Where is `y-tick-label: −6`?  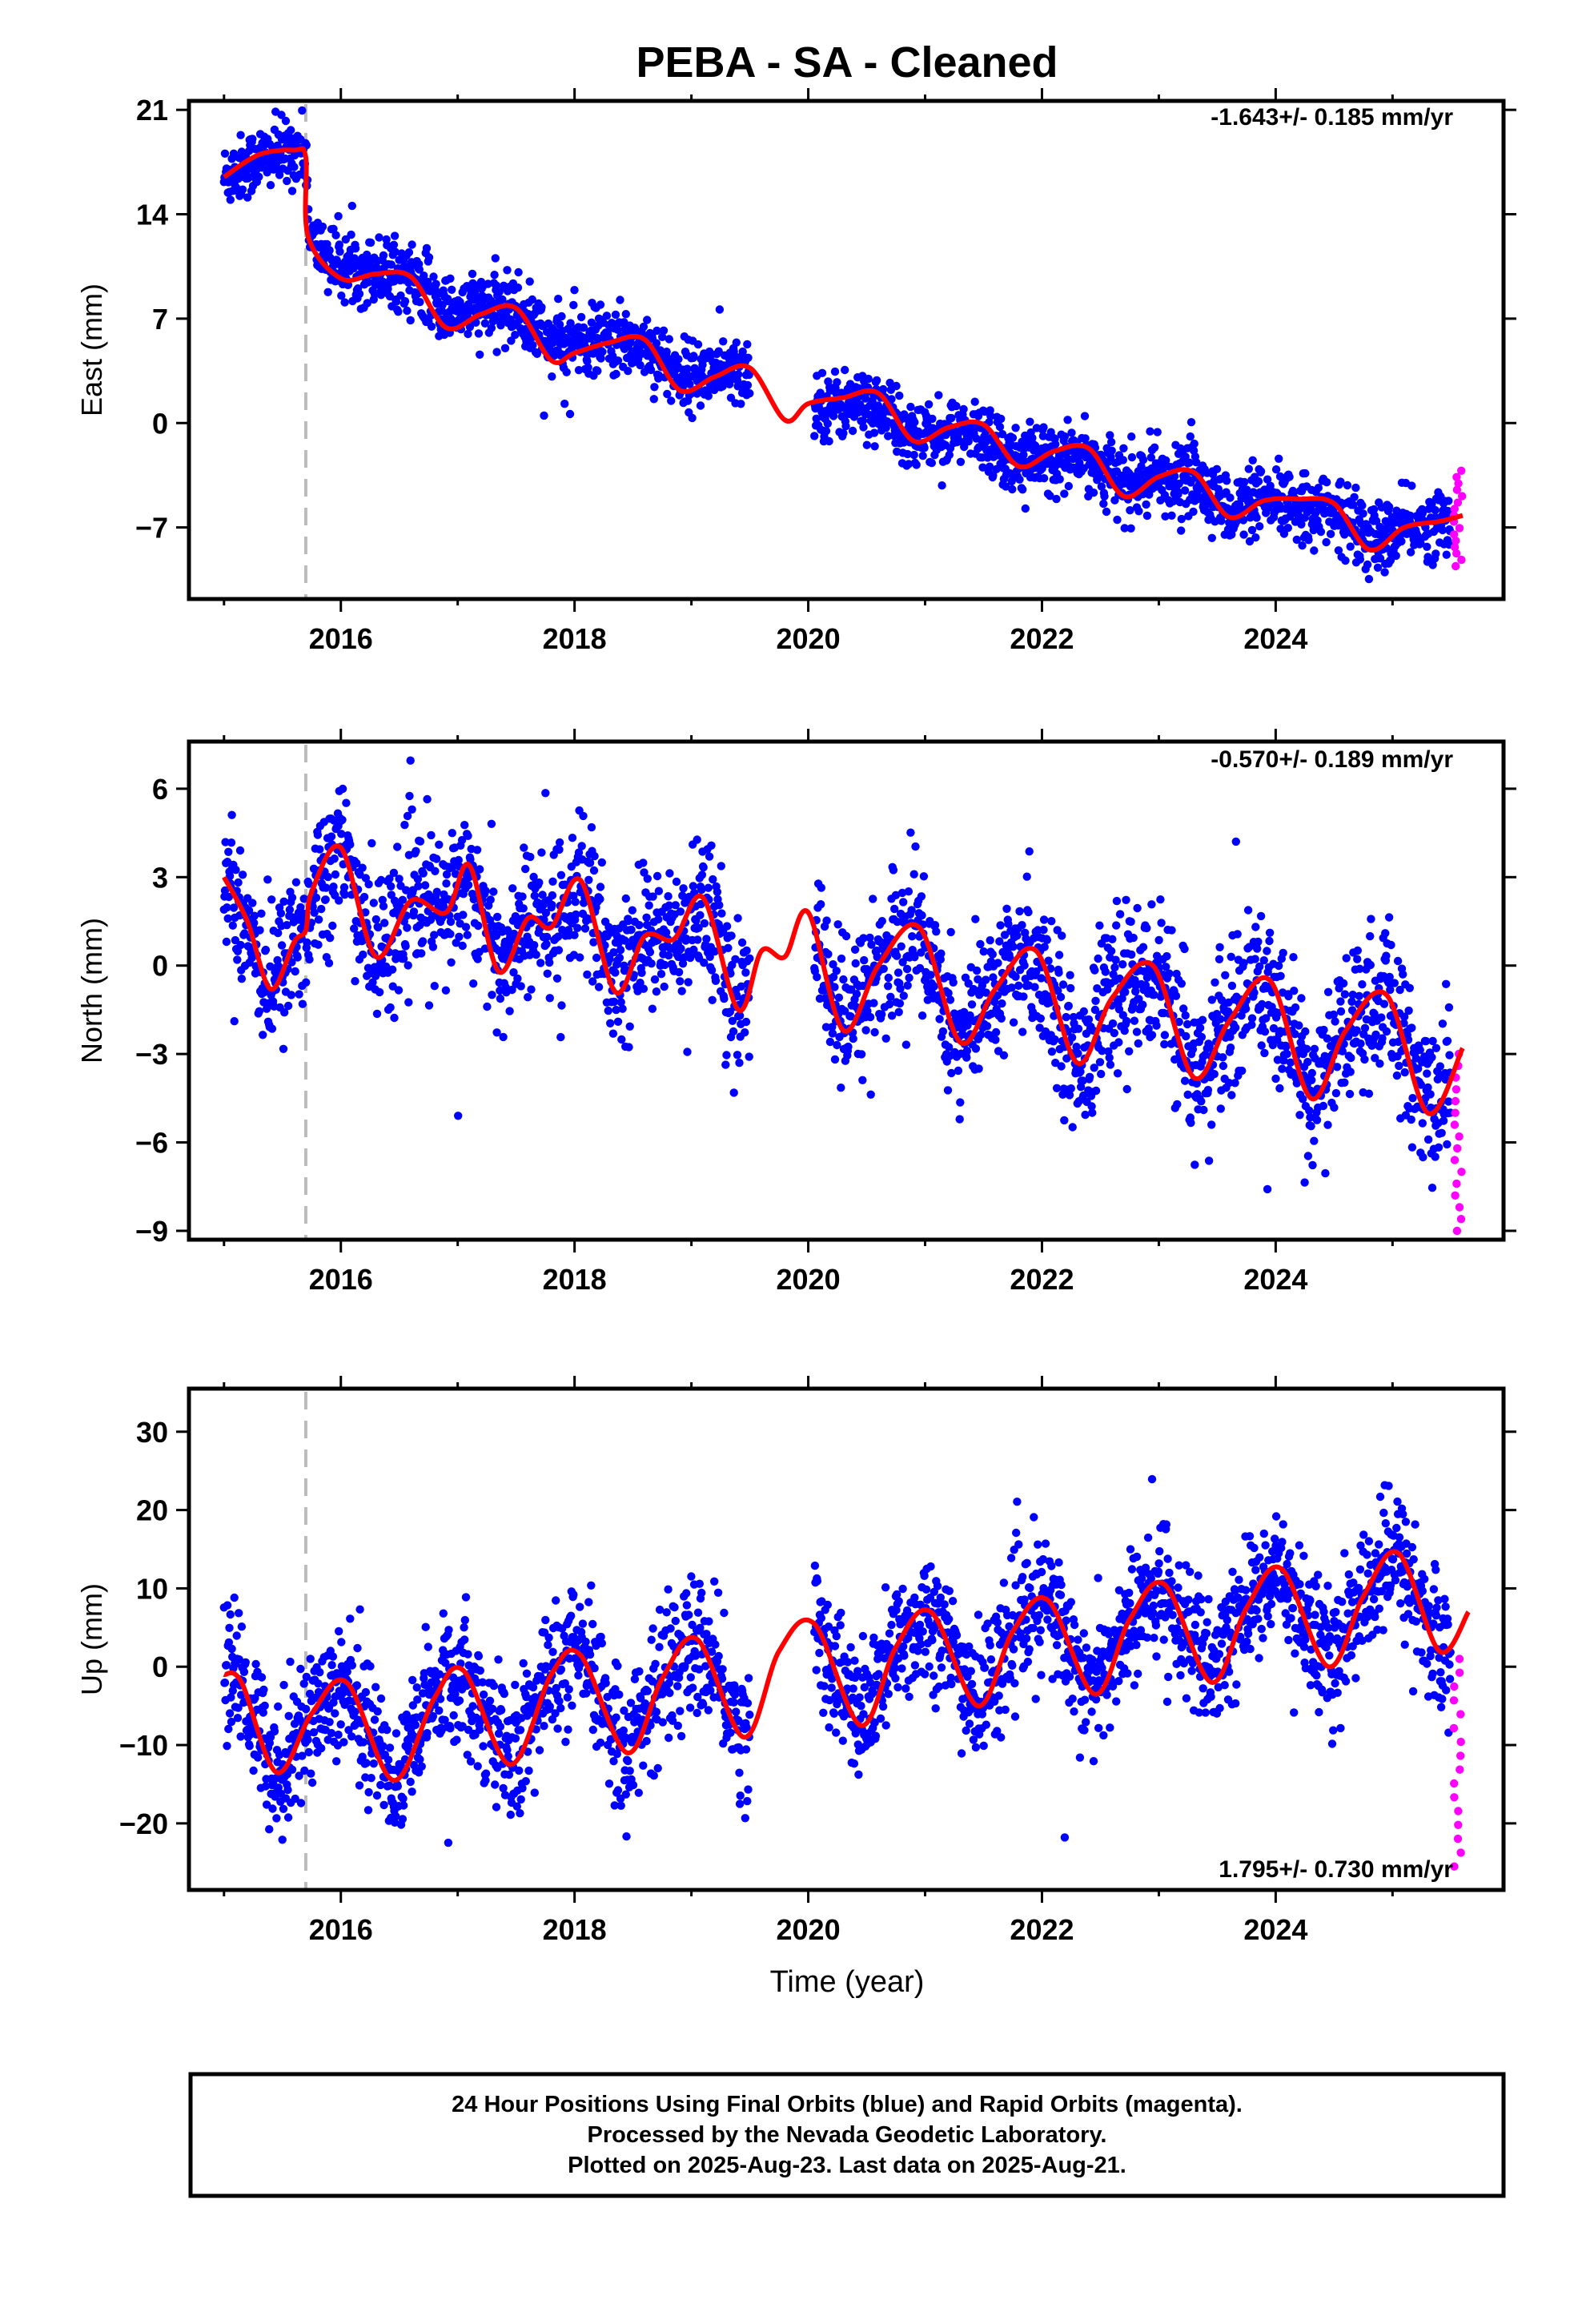 y-tick-label: −6 is located at coordinates (151, 1143).